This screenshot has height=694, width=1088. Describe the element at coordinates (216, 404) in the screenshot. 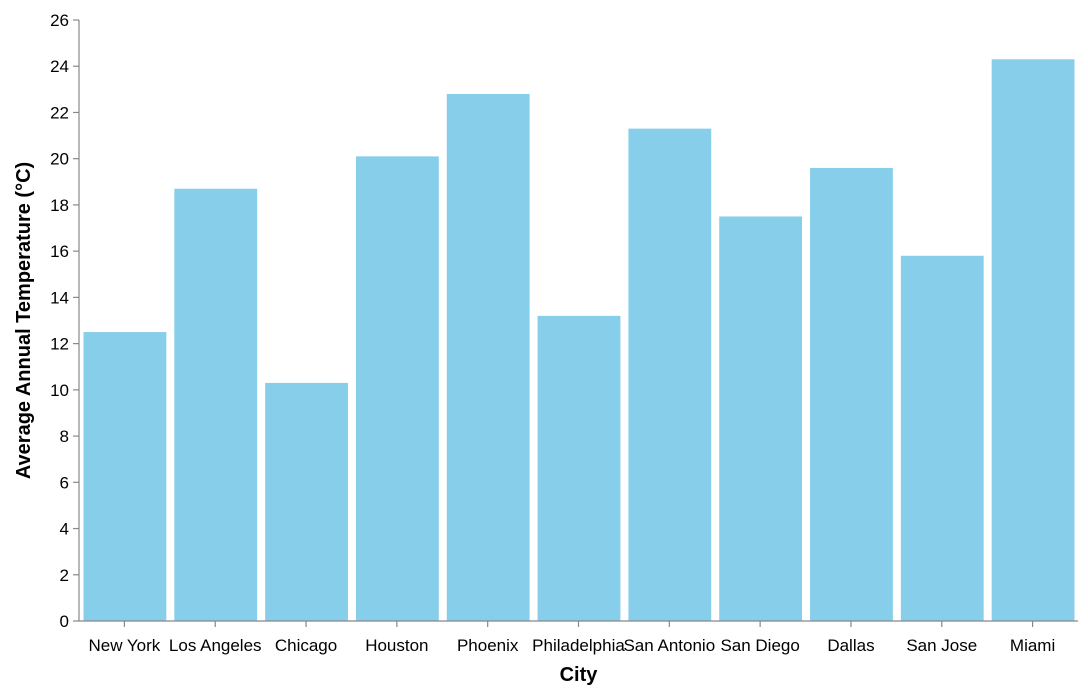

I see `bar-los-angeles` at that location.